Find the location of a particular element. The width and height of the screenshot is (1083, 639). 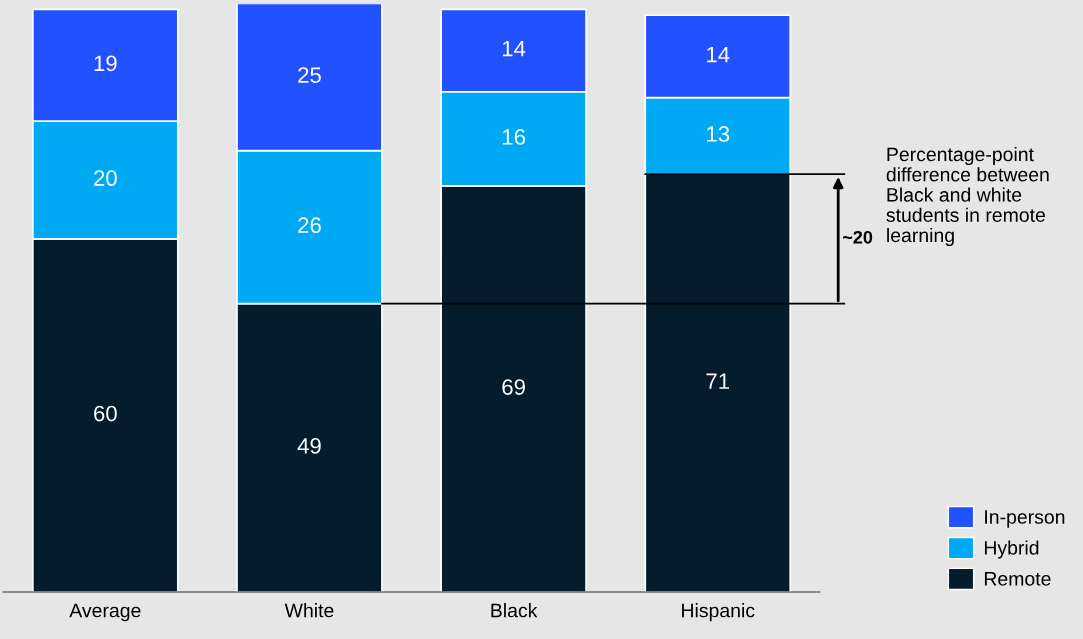

legend-label: Remote is located at coordinates (1017, 579).